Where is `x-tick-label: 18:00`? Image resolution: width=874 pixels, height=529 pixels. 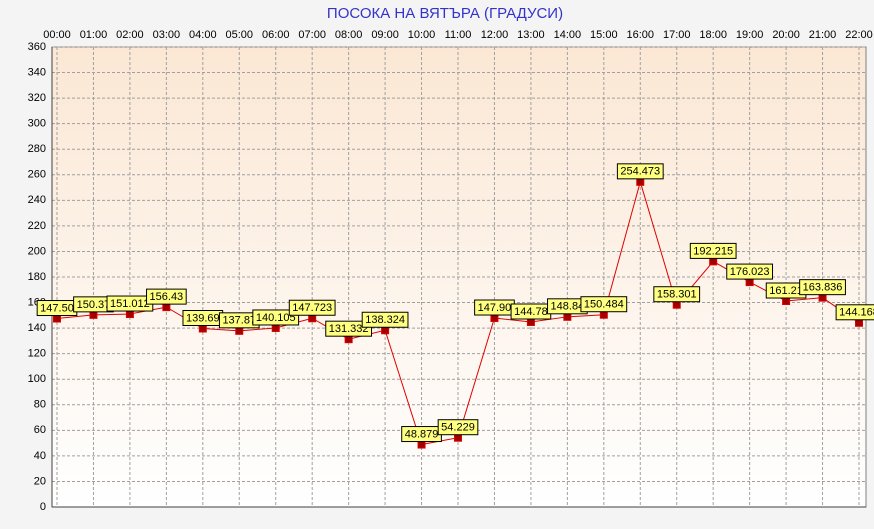 x-tick-label: 18:00 is located at coordinates (713, 35).